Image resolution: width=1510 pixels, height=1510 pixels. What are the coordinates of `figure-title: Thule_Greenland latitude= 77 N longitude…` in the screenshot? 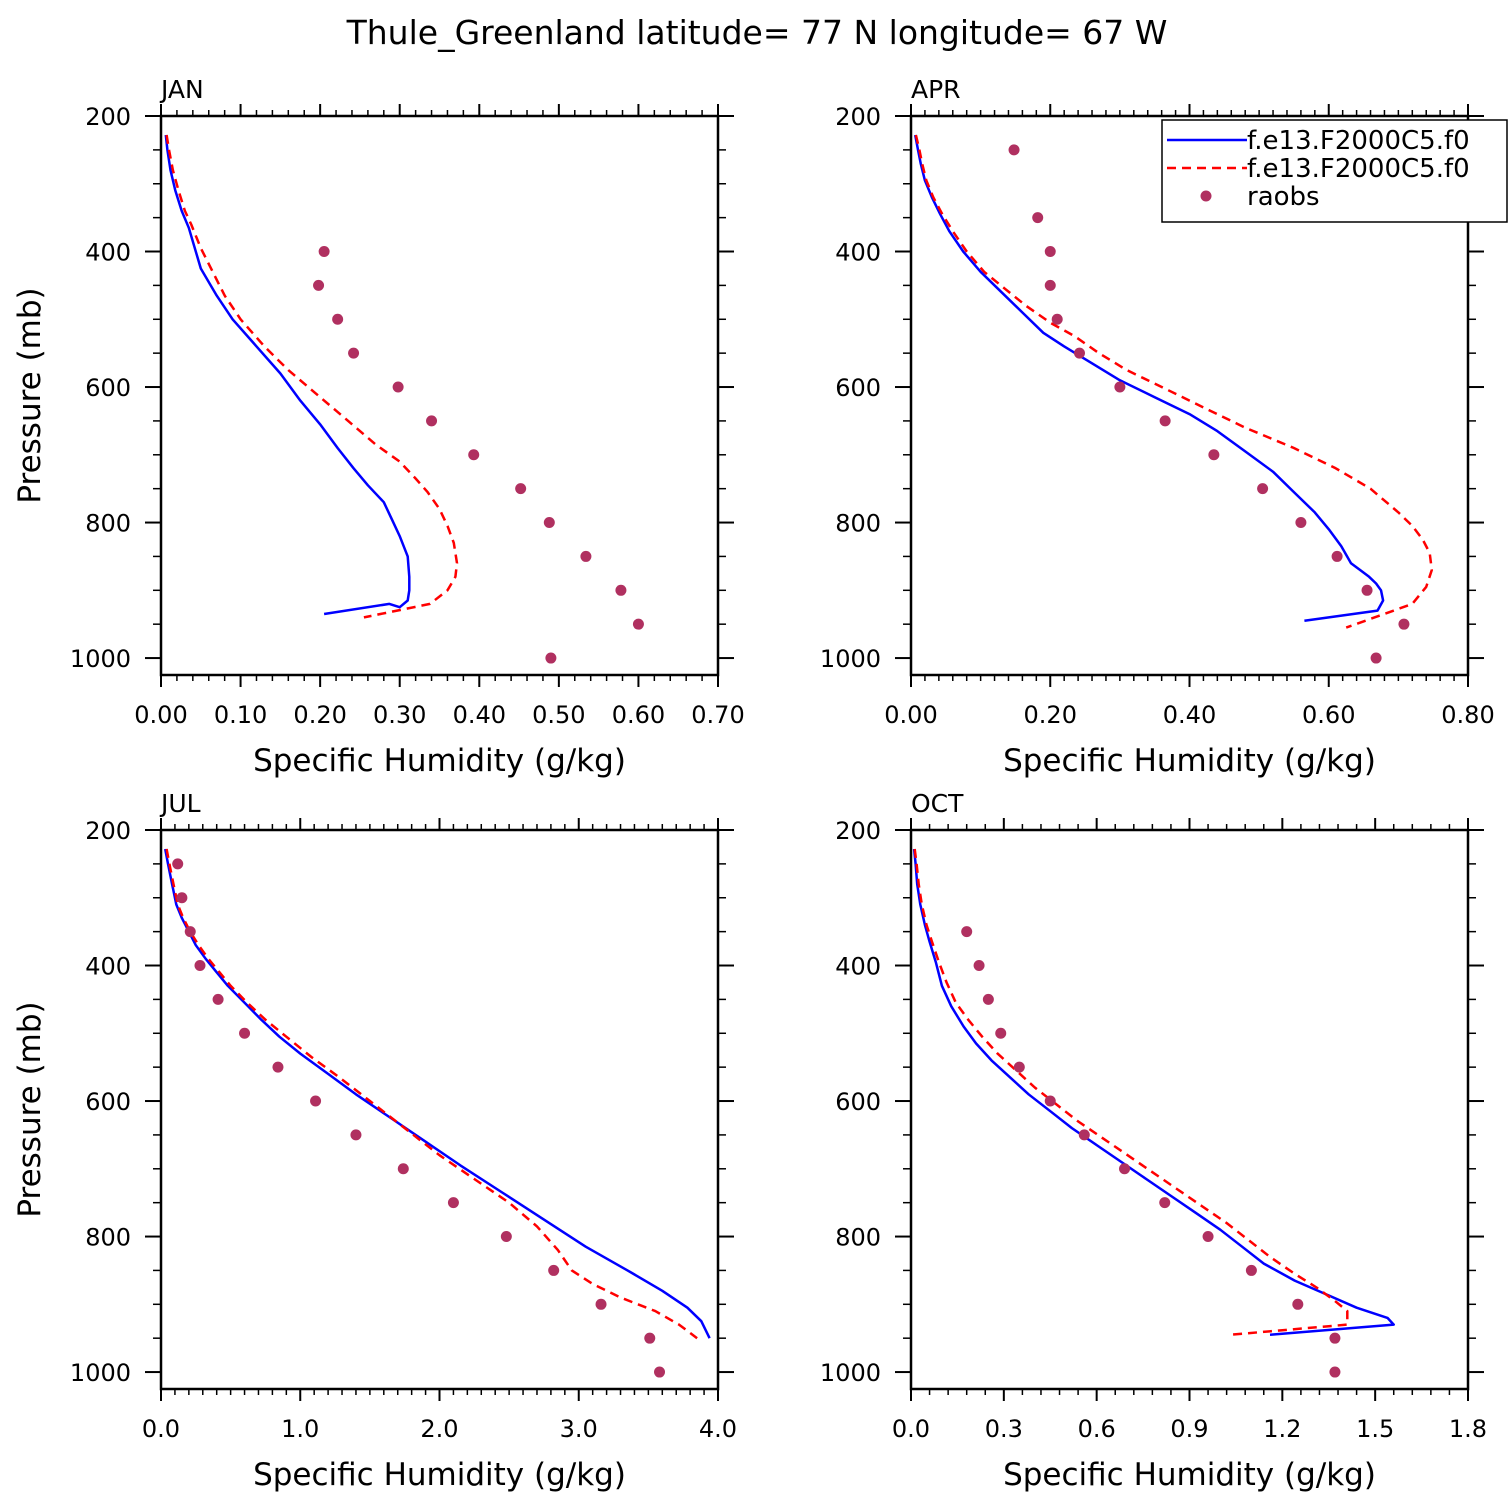 It's located at (757, 32).